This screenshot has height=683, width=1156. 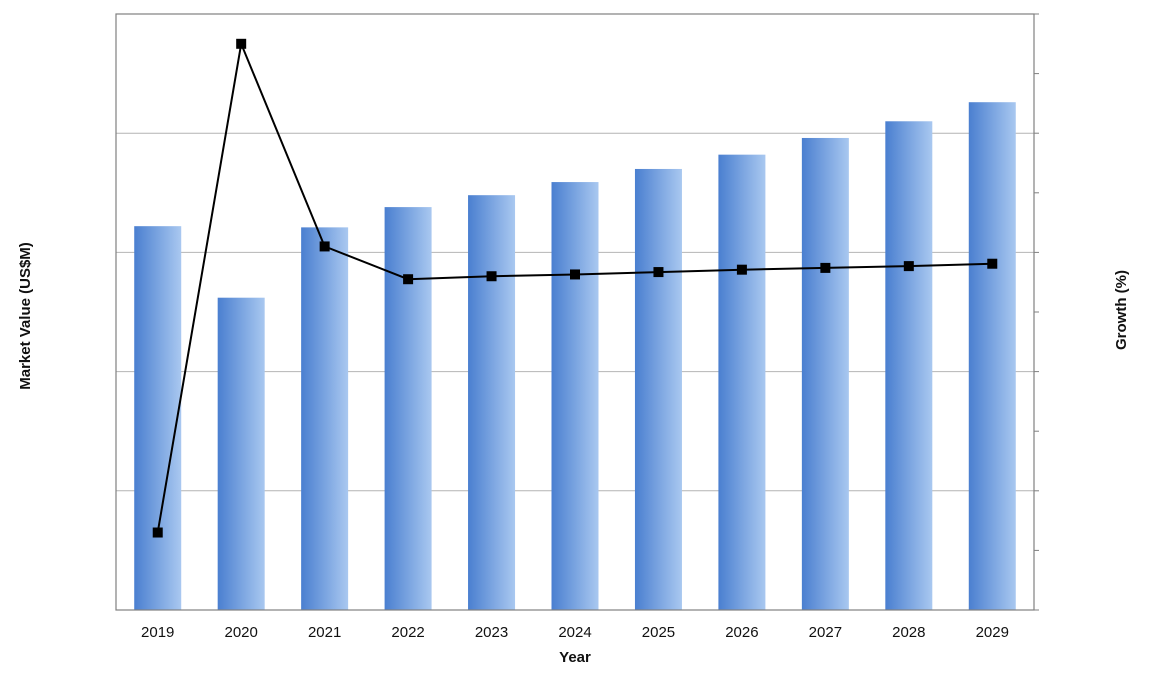 I want to click on bar-2028, so click(x=909, y=365).